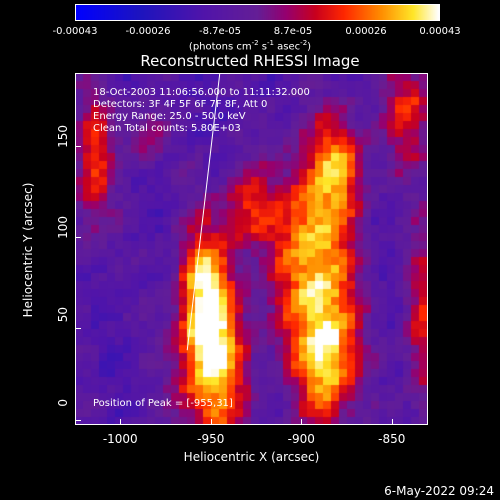  I want to click on y-axis-label: Heliocentric Y (arcsec), so click(28, 250).